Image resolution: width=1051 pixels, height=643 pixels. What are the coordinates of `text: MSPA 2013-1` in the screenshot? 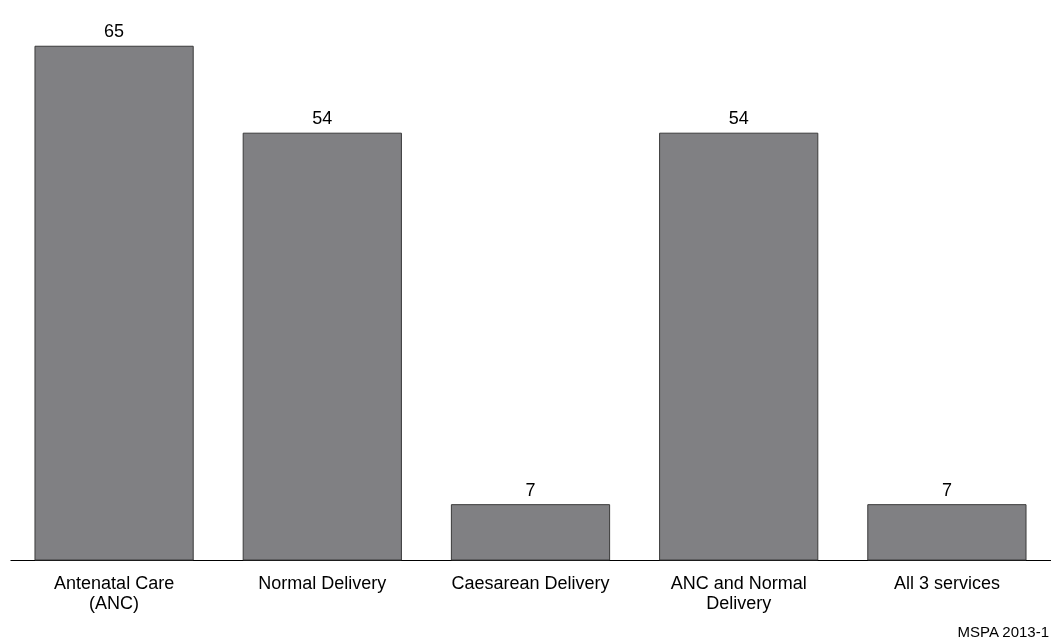 It's located at (1003, 631).